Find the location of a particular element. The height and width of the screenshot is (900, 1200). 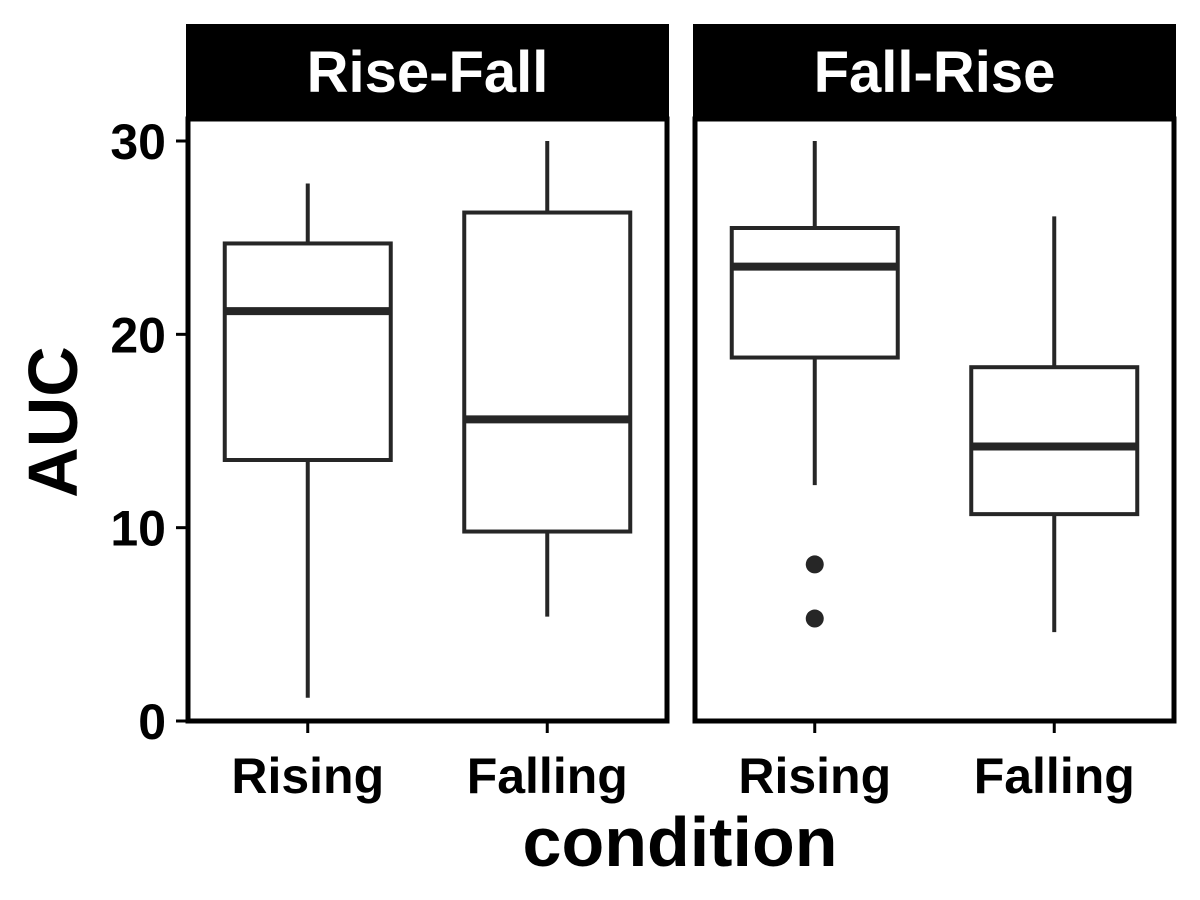

facet-strip-title: Rise-Fall is located at coordinates (428, 72).